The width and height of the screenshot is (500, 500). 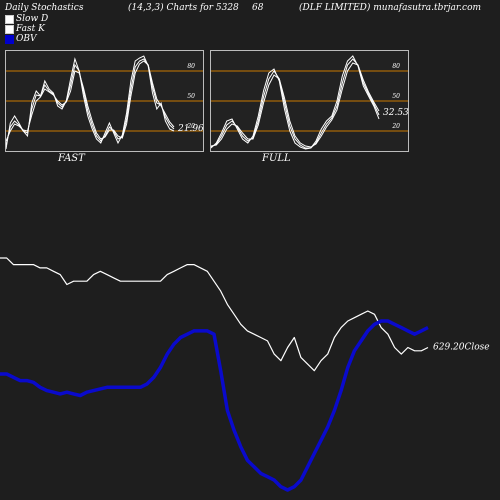 I want to click on full-stochastic-panel: 80 50 20 32.53, so click(x=309, y=101).